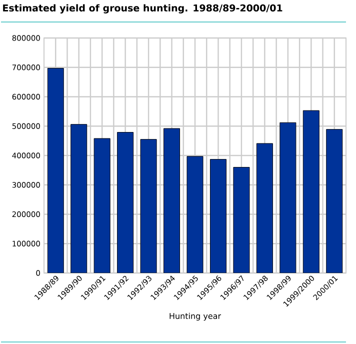 The width and height of the screenshot is (356, 344). I want to click on x-axis-title: Hunting year, so click(196, 316).